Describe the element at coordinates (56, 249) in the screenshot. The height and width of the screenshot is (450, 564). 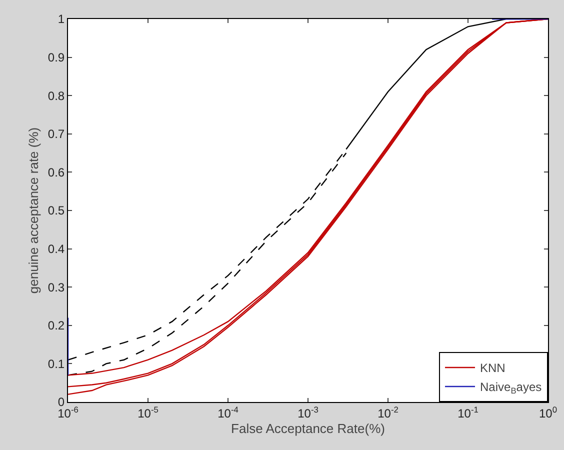
I see `y-tick-label: 0.4` at that location.